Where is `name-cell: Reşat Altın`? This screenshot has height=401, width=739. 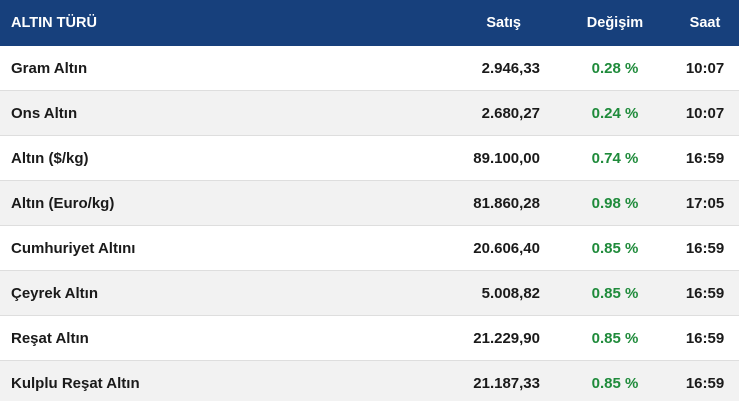
name-cell: Reşat Altın is located at coordinates (50, 338).